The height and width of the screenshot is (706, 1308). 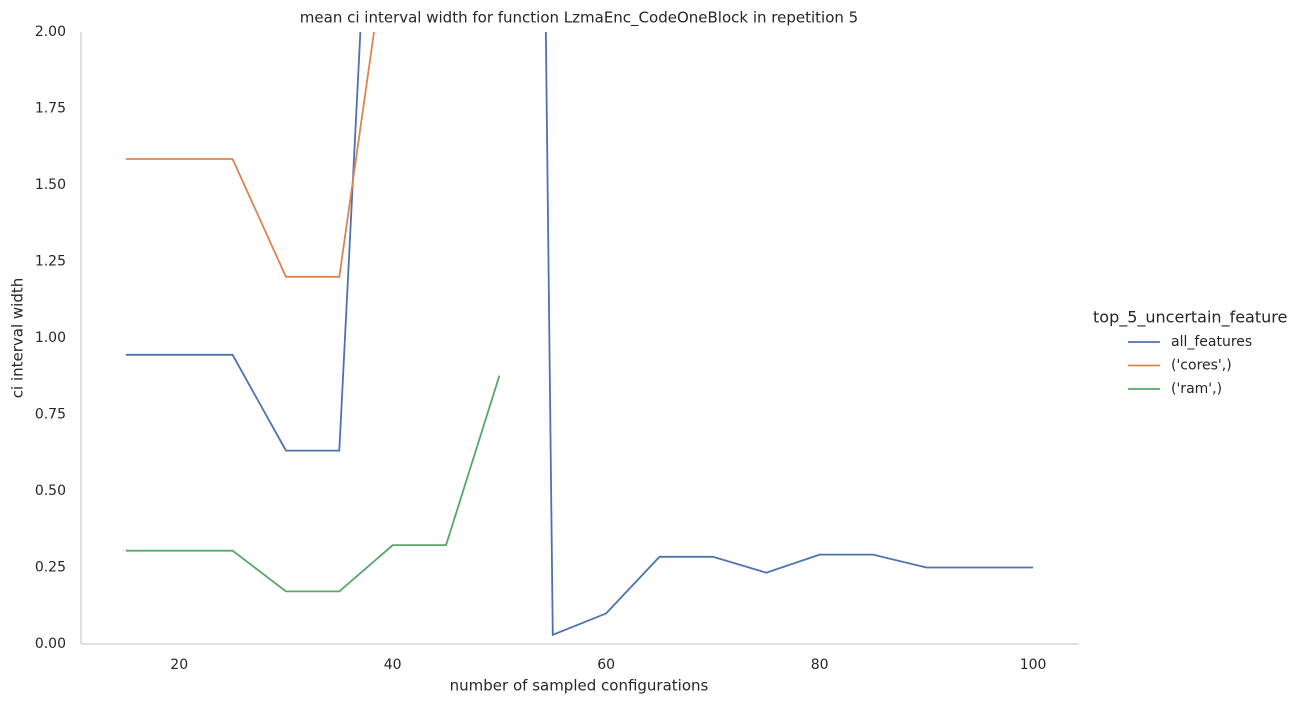 I want to click on legend-title: top_5_uncertain_feature, so click(x=1190, y=318).